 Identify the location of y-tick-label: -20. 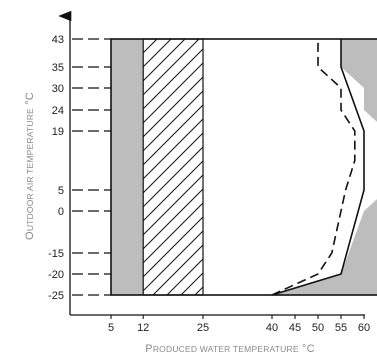
(56, 275).